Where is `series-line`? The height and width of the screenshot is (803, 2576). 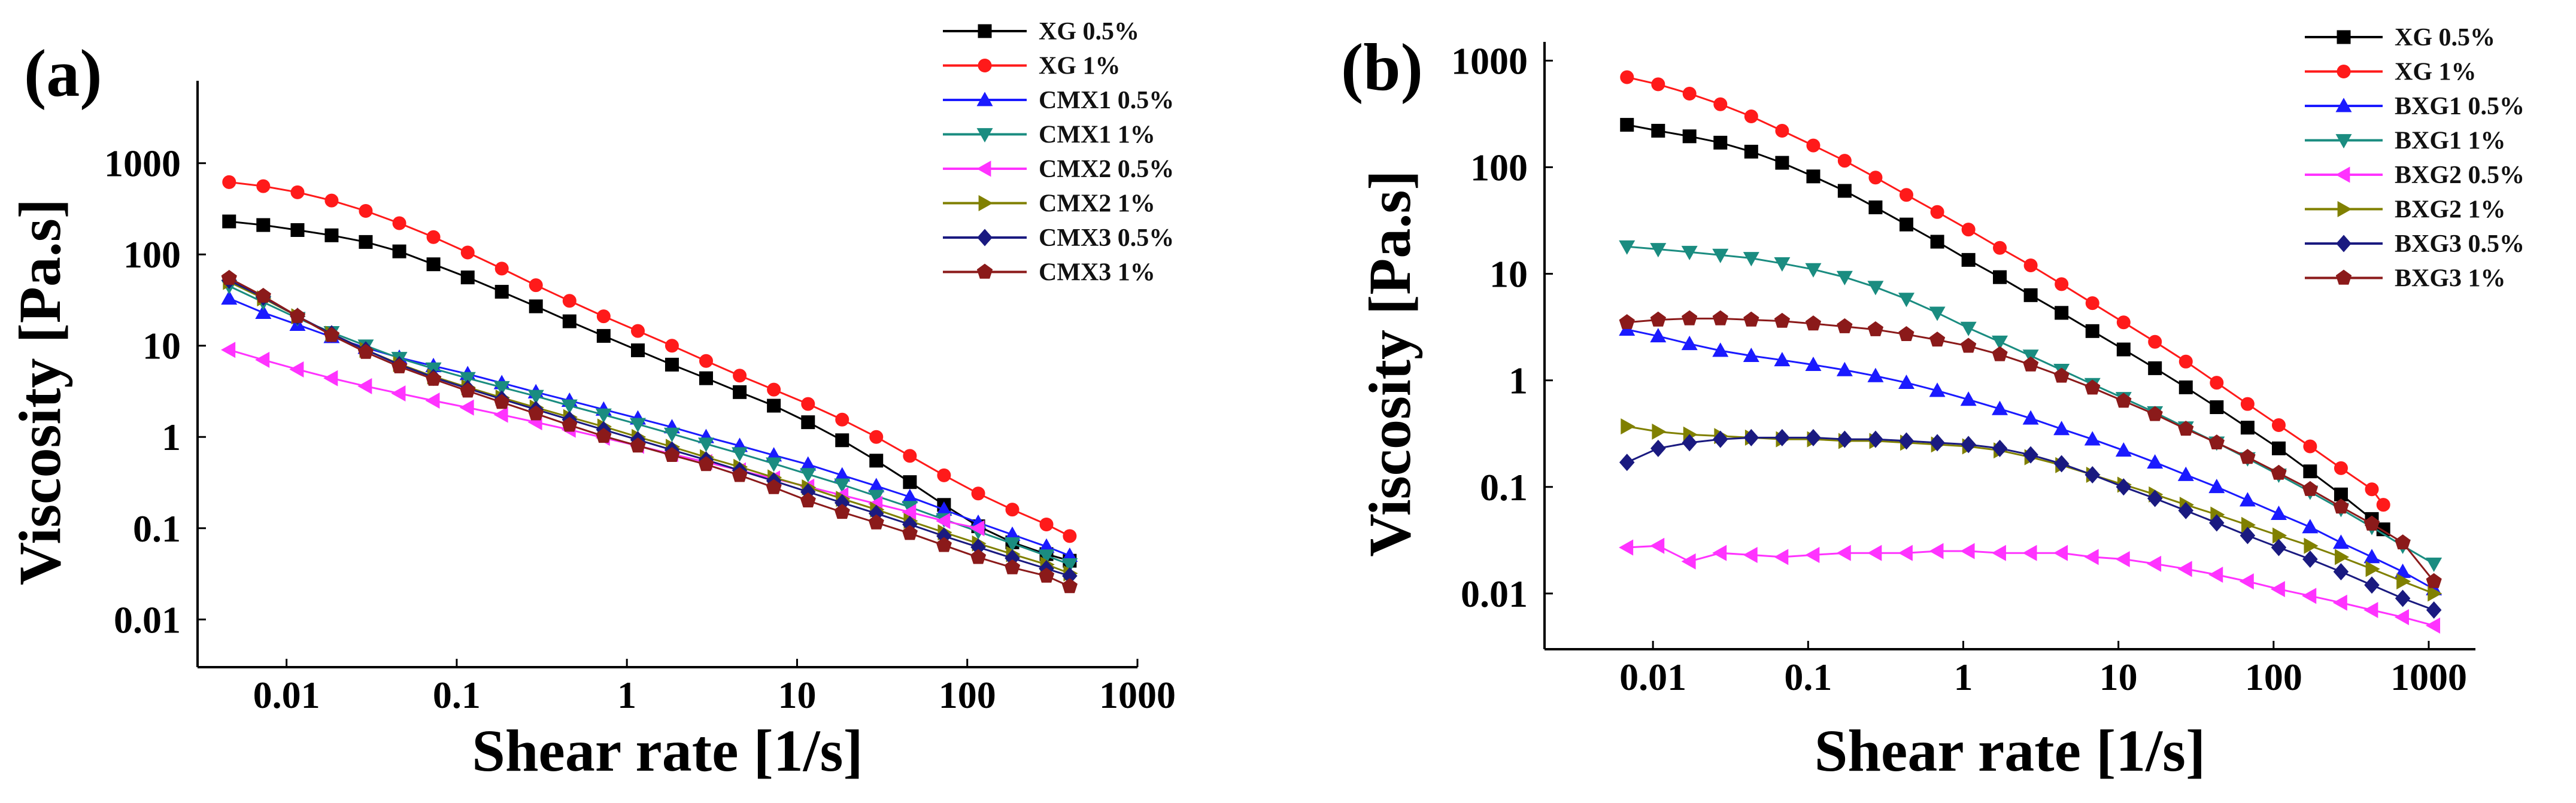 series-line is located at coordinates (649, 359).